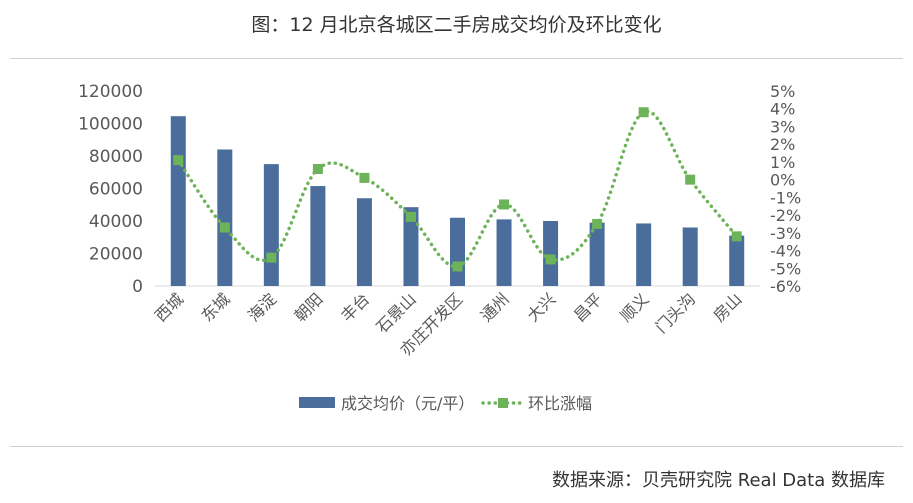  What do you see at coordinates (262, 307) in the screenshot?
I see `x-tick-label: 海淀` at bounding box center [262, 307].